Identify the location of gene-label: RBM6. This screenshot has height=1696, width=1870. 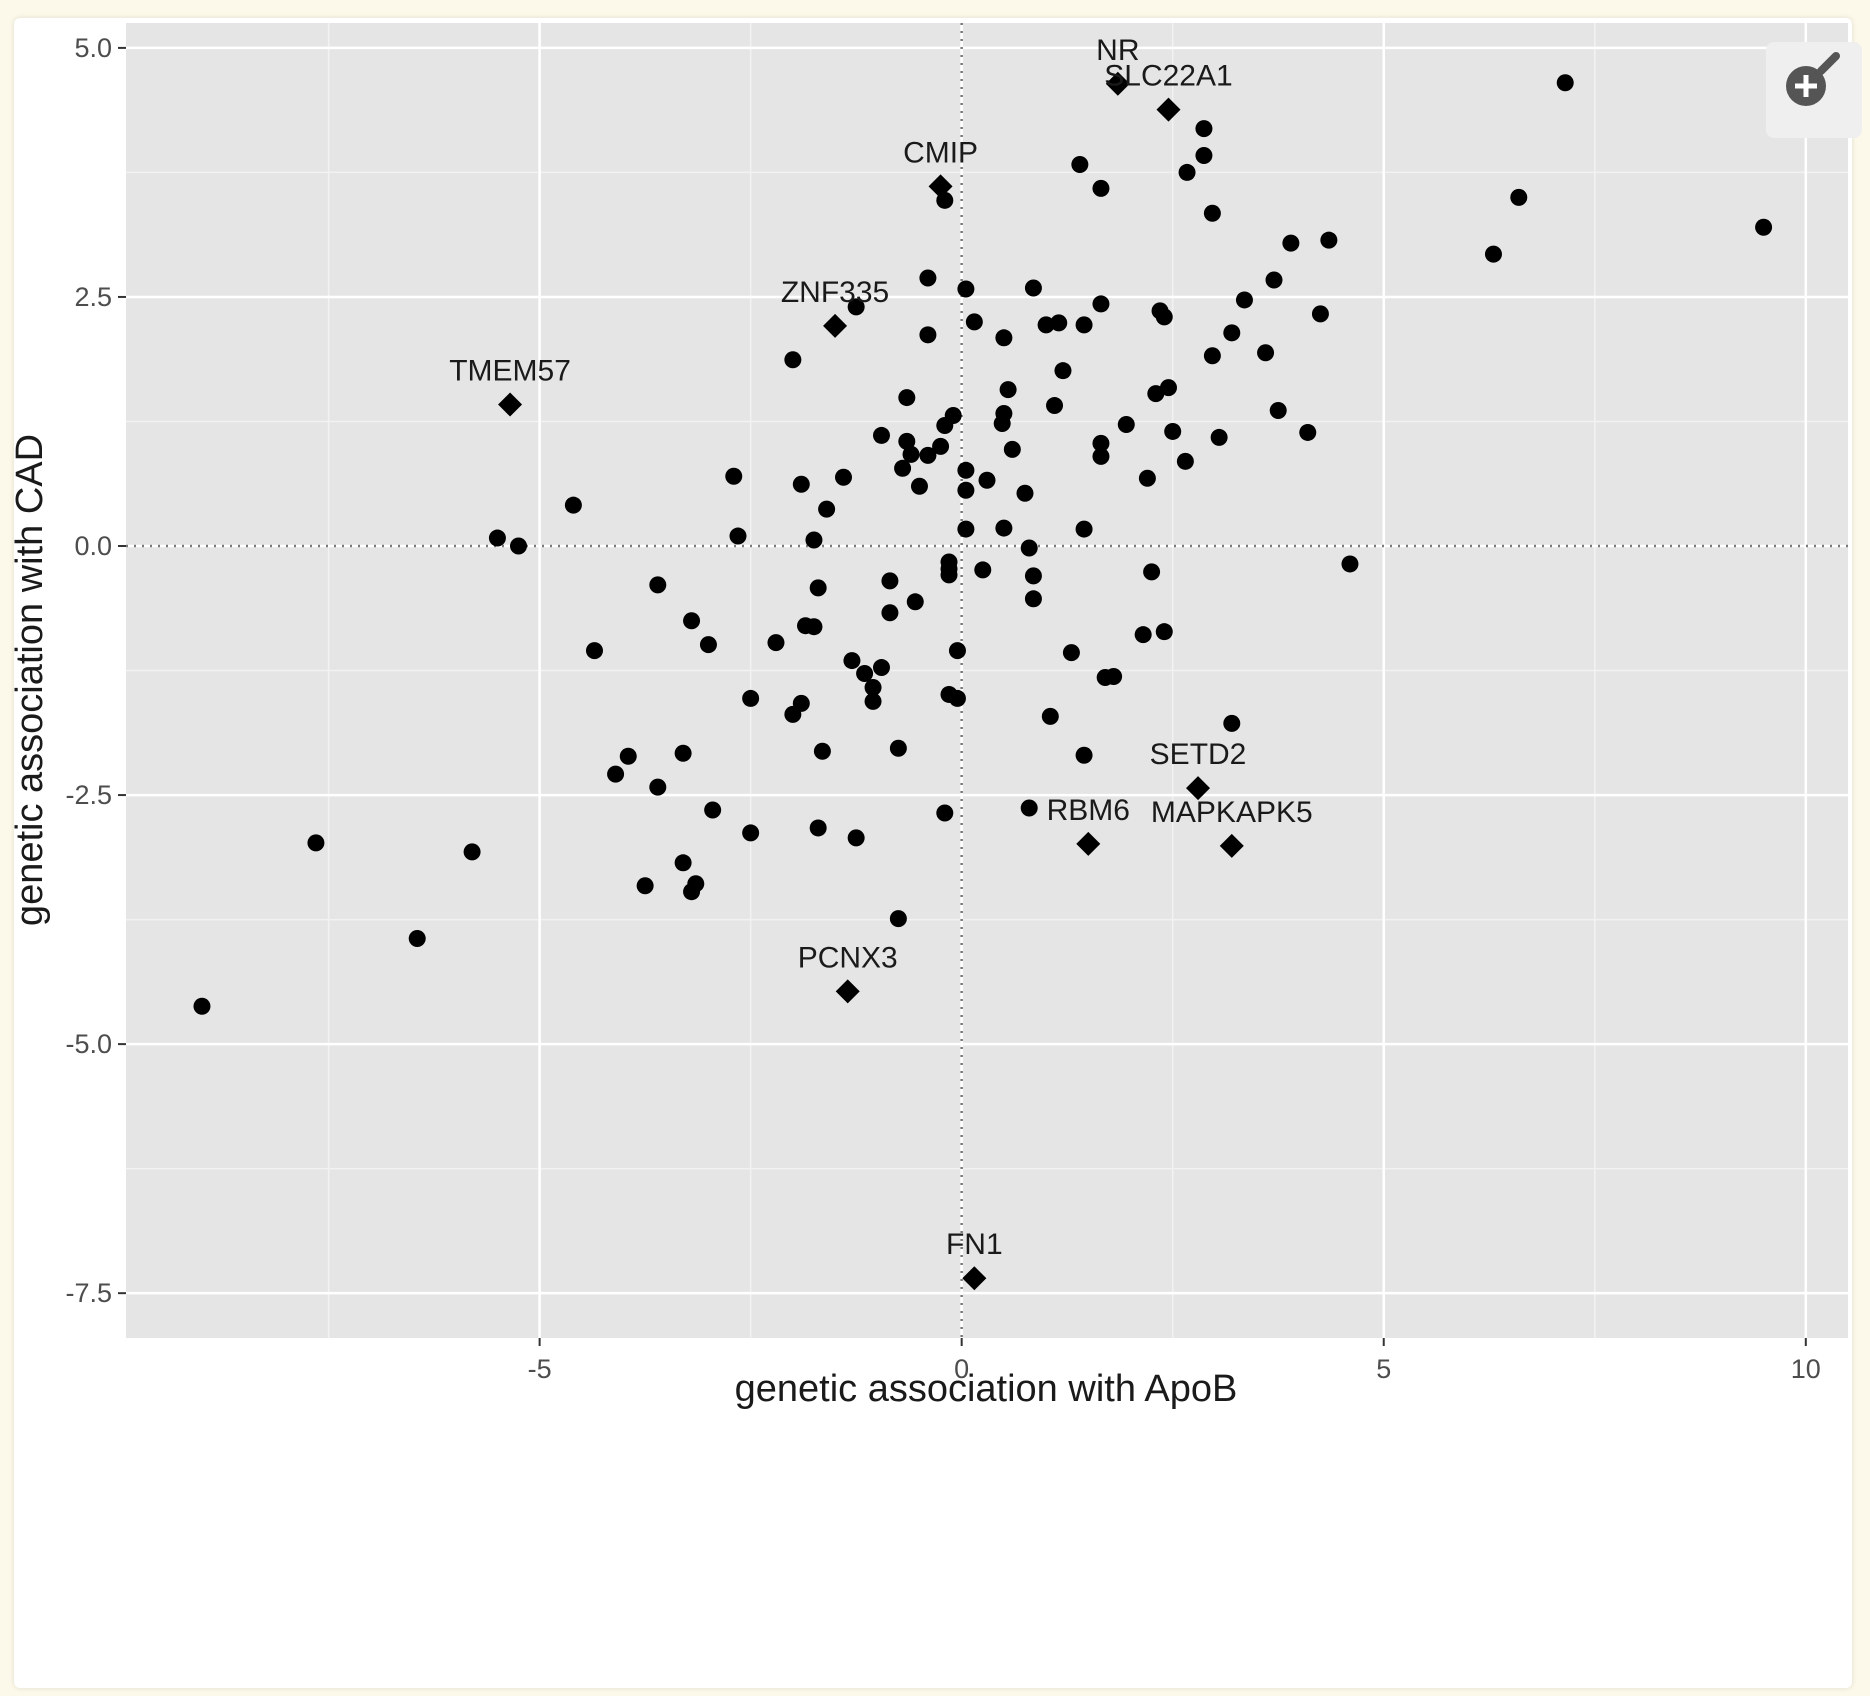
(1088, 810).